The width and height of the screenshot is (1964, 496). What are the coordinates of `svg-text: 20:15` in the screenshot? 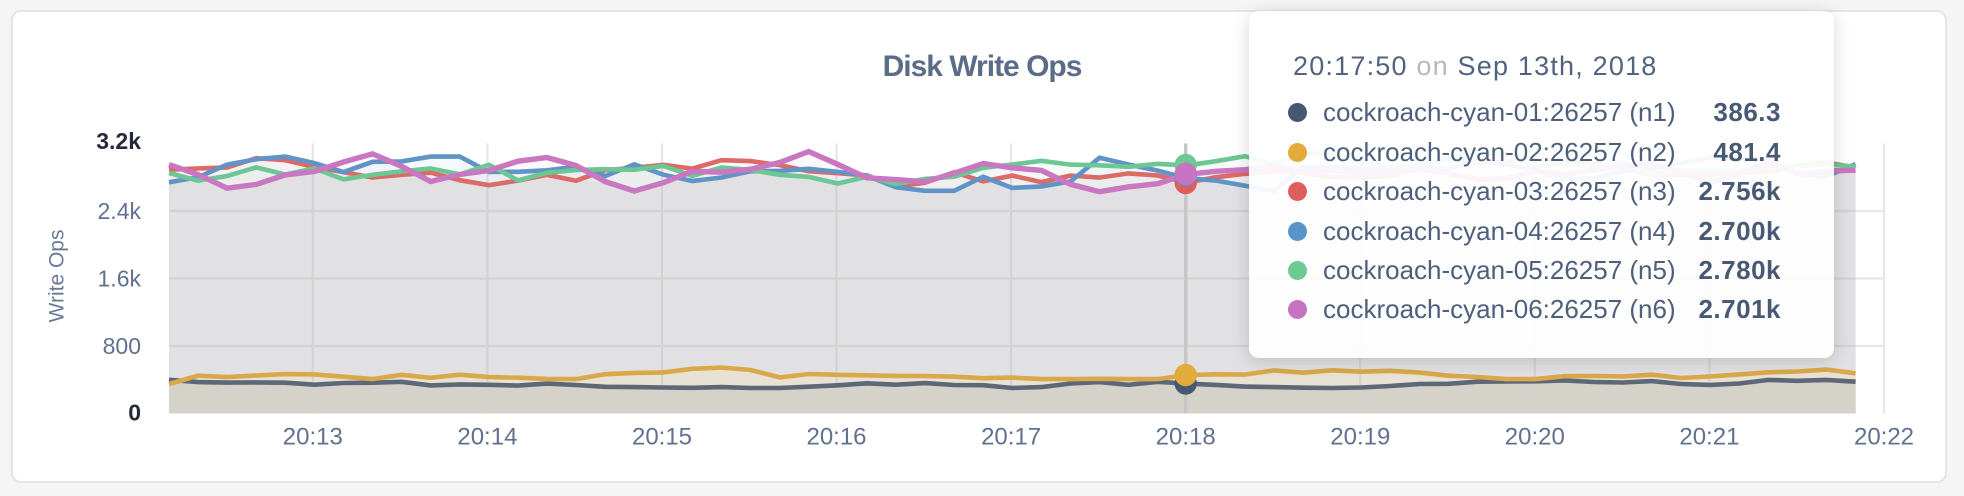 It's located at (662, 437).